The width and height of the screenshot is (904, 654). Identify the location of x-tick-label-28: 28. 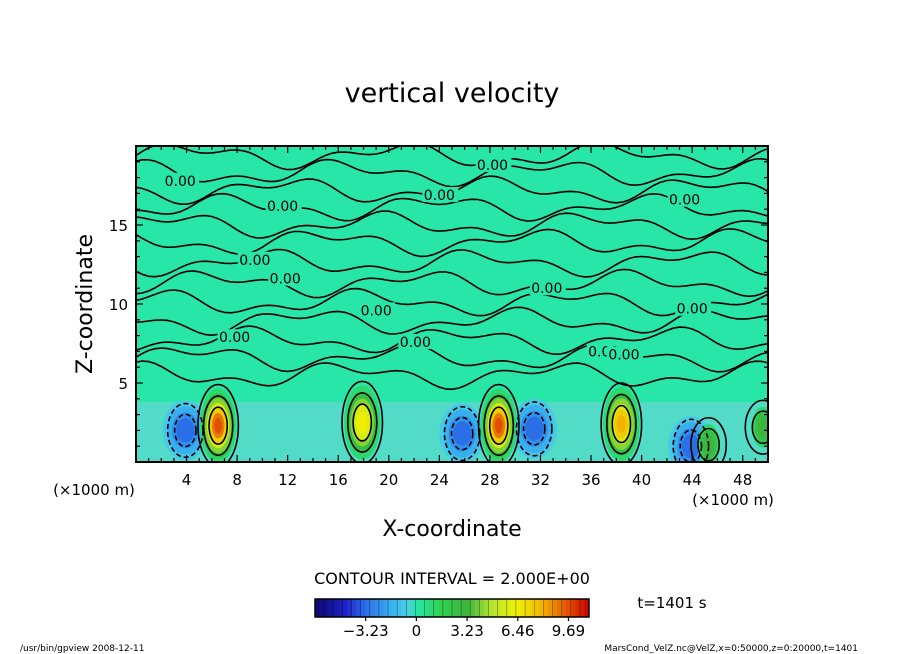
(489, 480).